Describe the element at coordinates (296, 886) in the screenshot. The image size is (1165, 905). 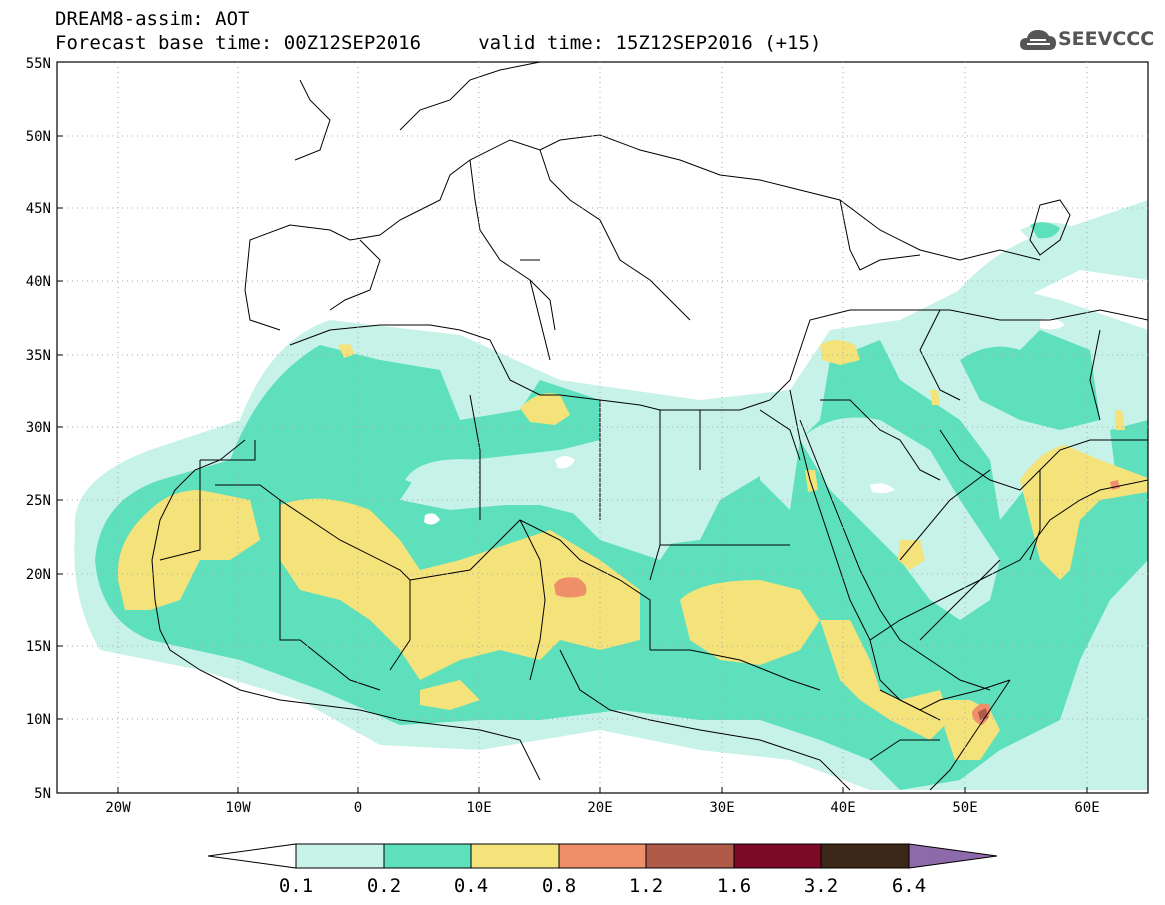
I see `colorbar-label: 0.1` at that location.